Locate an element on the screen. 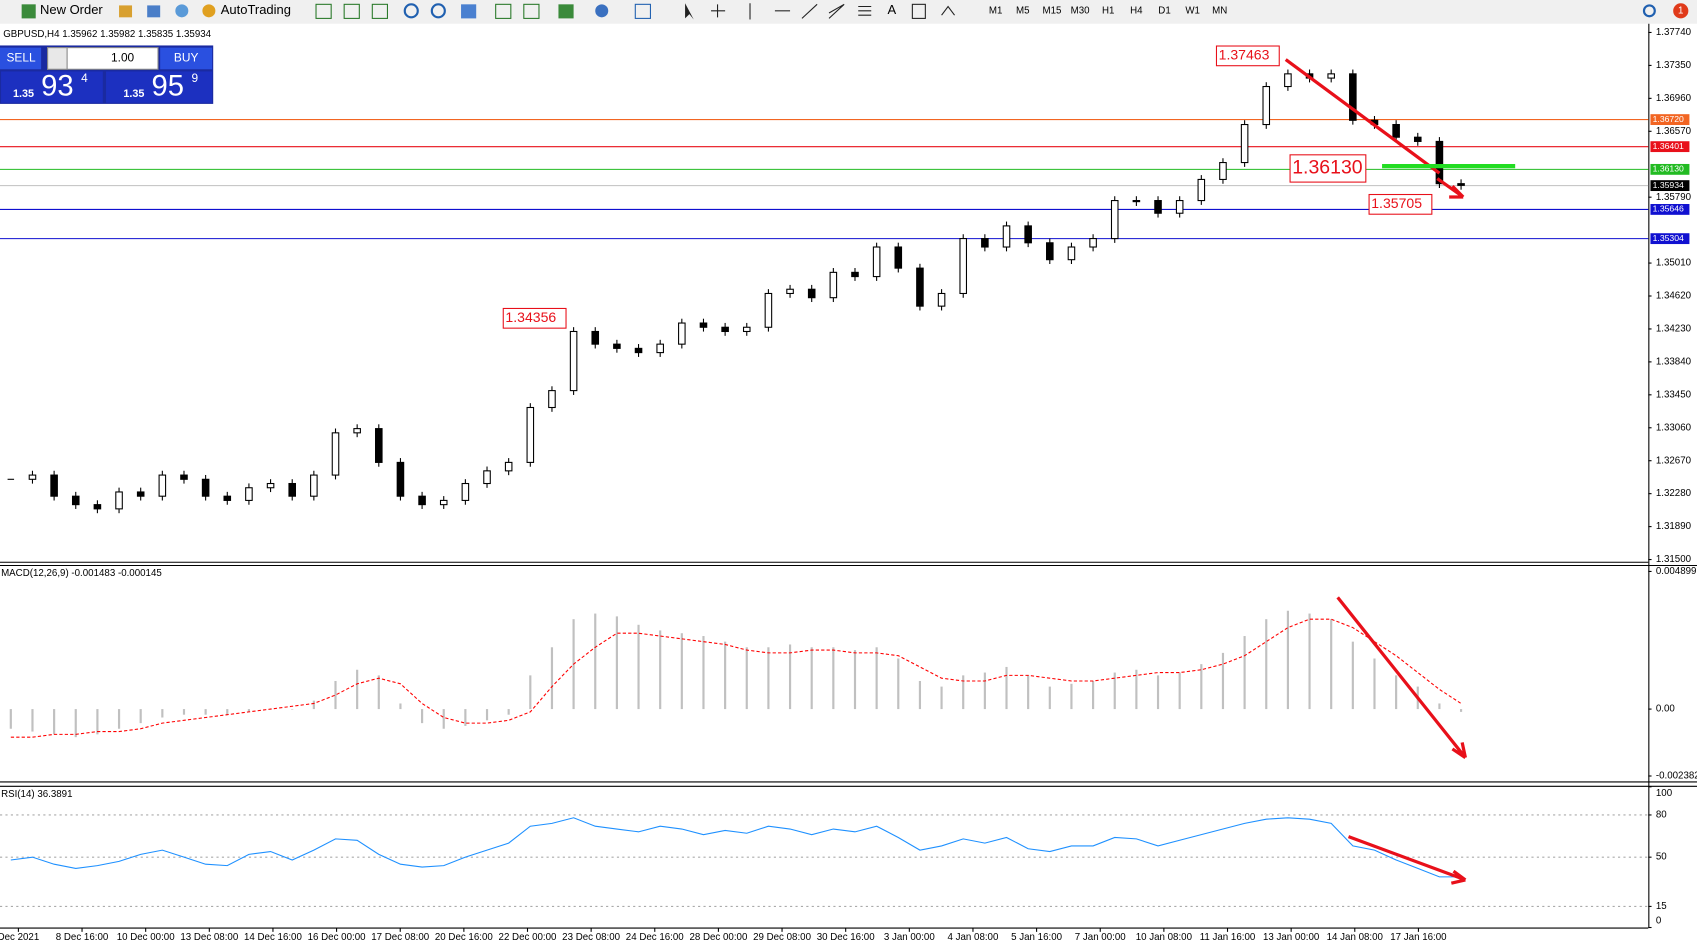  y-tick-label: 50 is located at coordinates (1661, 857).